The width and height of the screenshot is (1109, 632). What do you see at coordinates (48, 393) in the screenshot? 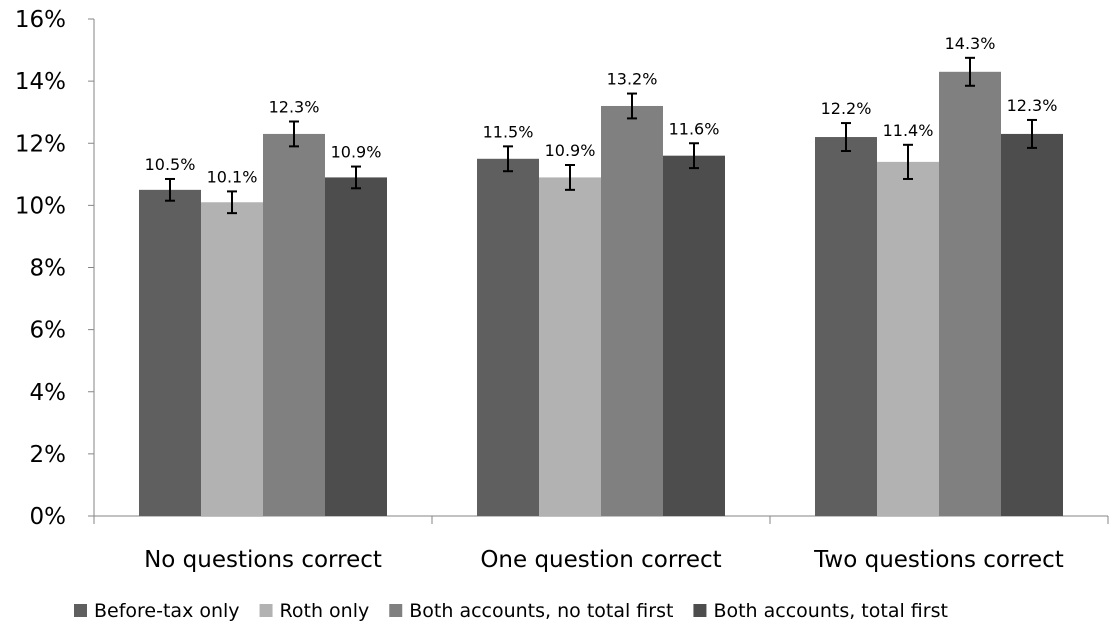
I see `y-tick-label: 4%` at bounding box center [48, 393].